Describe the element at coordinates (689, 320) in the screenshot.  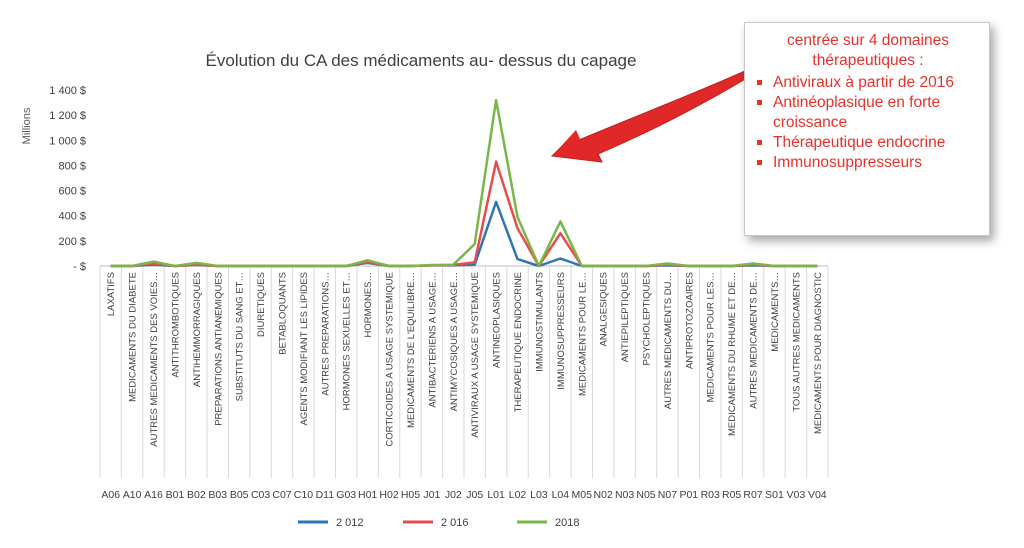
I see `x-tick-label: ANTIPROTOZOAIRES` at that location.